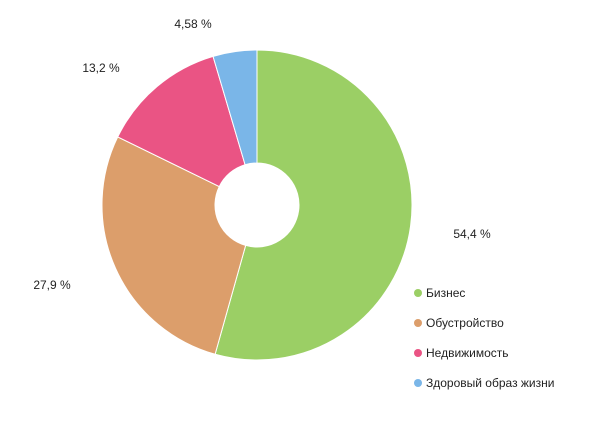 The height and width of the screenshot is (424, 591). Describe the element at coordinates (101, 68) in the screenshot. I see `data-label-2: 13,2 %` at that location.